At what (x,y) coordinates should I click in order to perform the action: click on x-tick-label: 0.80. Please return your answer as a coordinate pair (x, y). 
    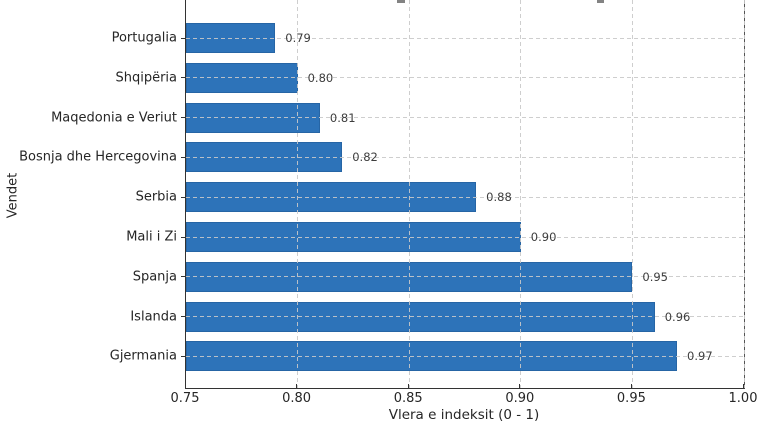
    Looking at the image, I should click on (297, 398).